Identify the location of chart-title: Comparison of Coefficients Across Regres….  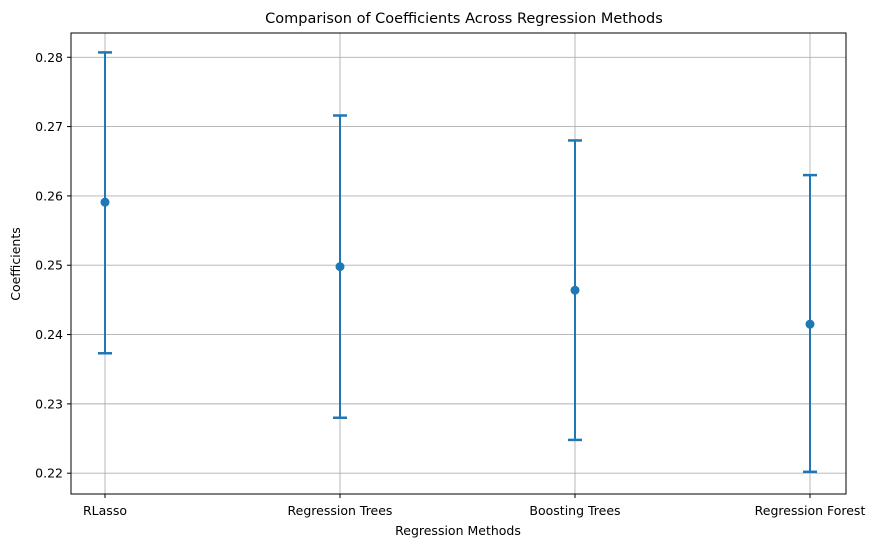
(464, 19).